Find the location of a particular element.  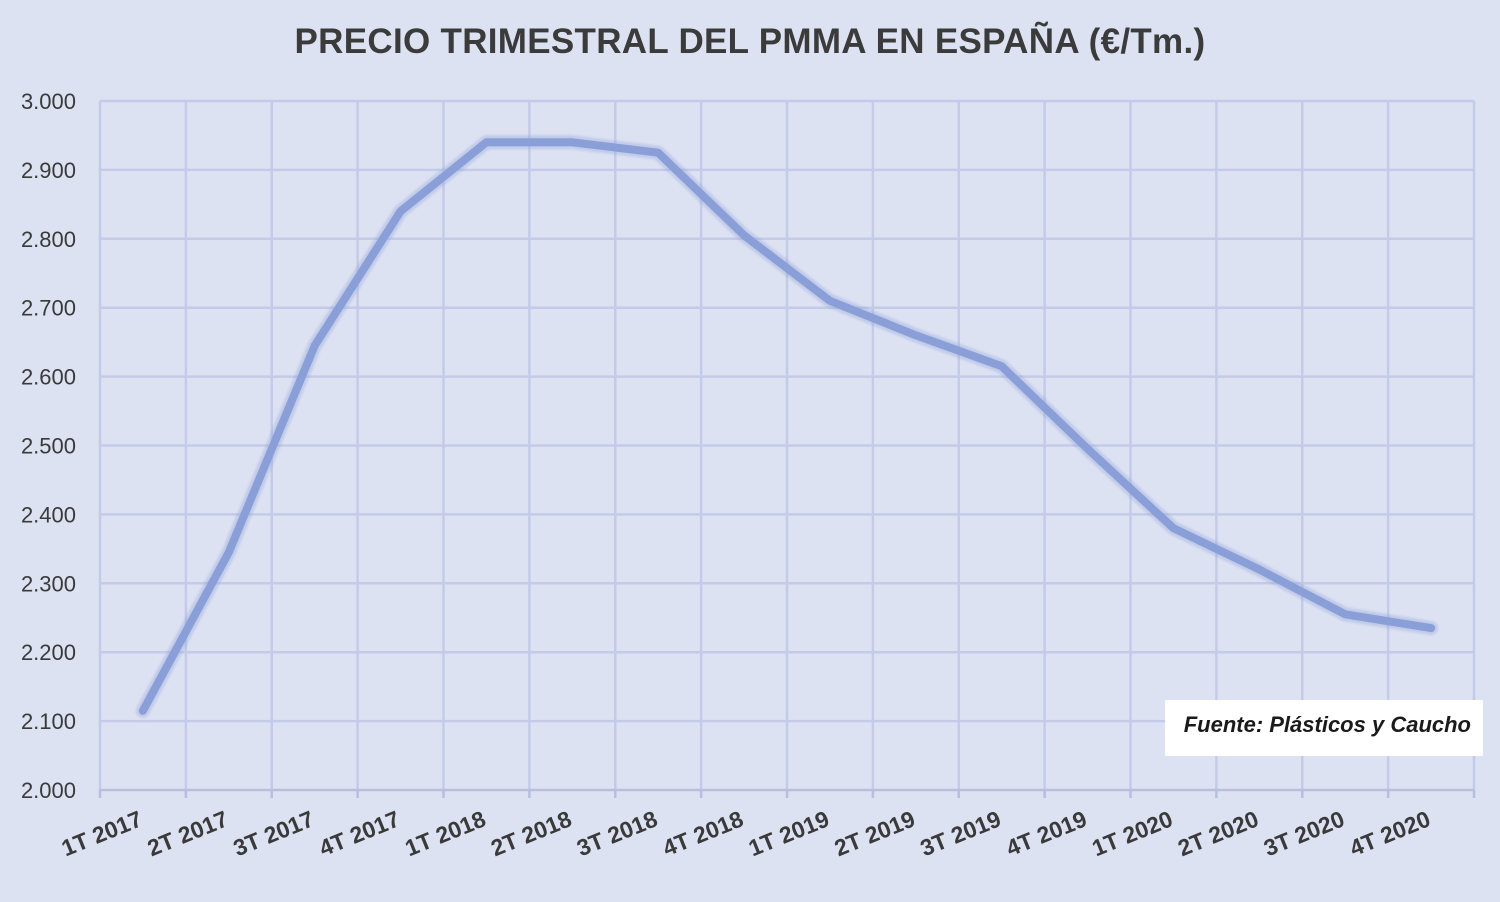

x-tick-label: 3T 2017 is located at coordinates (273, 834).